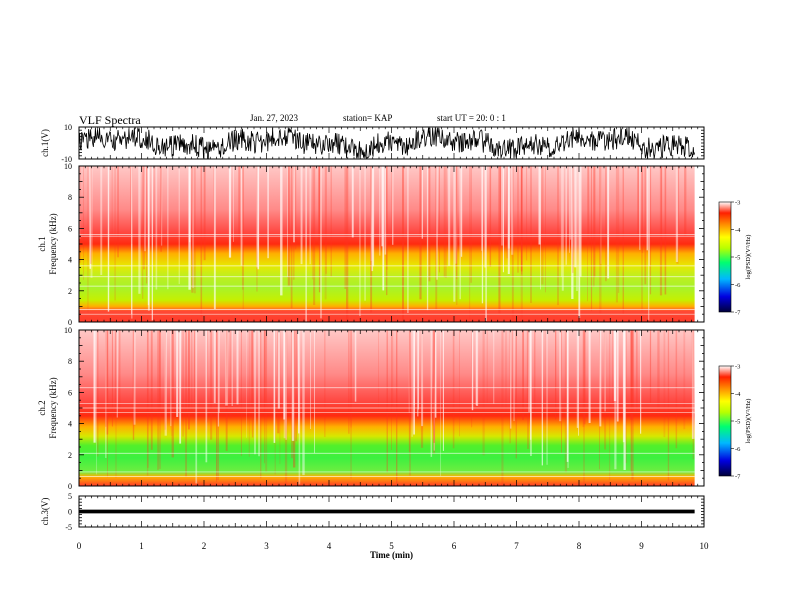  Describe the element at coordinates (266, 546) in the screenshot. I see `x-tick-label: 3` at that location.